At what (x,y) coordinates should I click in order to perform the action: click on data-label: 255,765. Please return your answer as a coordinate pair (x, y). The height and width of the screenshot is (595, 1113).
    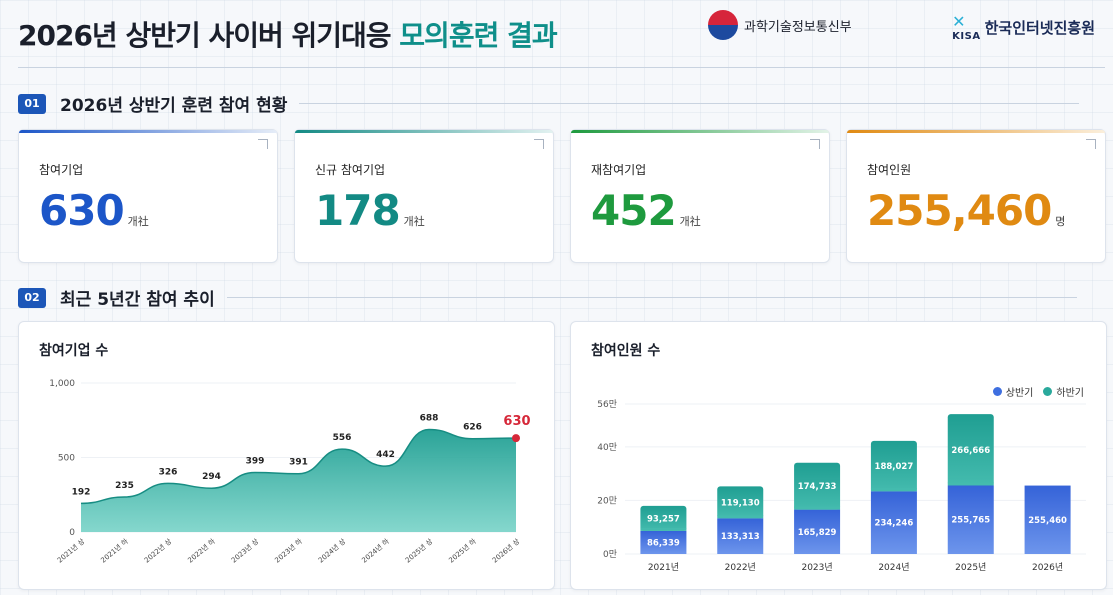
    Looking at the image, I should click on (970, 521).